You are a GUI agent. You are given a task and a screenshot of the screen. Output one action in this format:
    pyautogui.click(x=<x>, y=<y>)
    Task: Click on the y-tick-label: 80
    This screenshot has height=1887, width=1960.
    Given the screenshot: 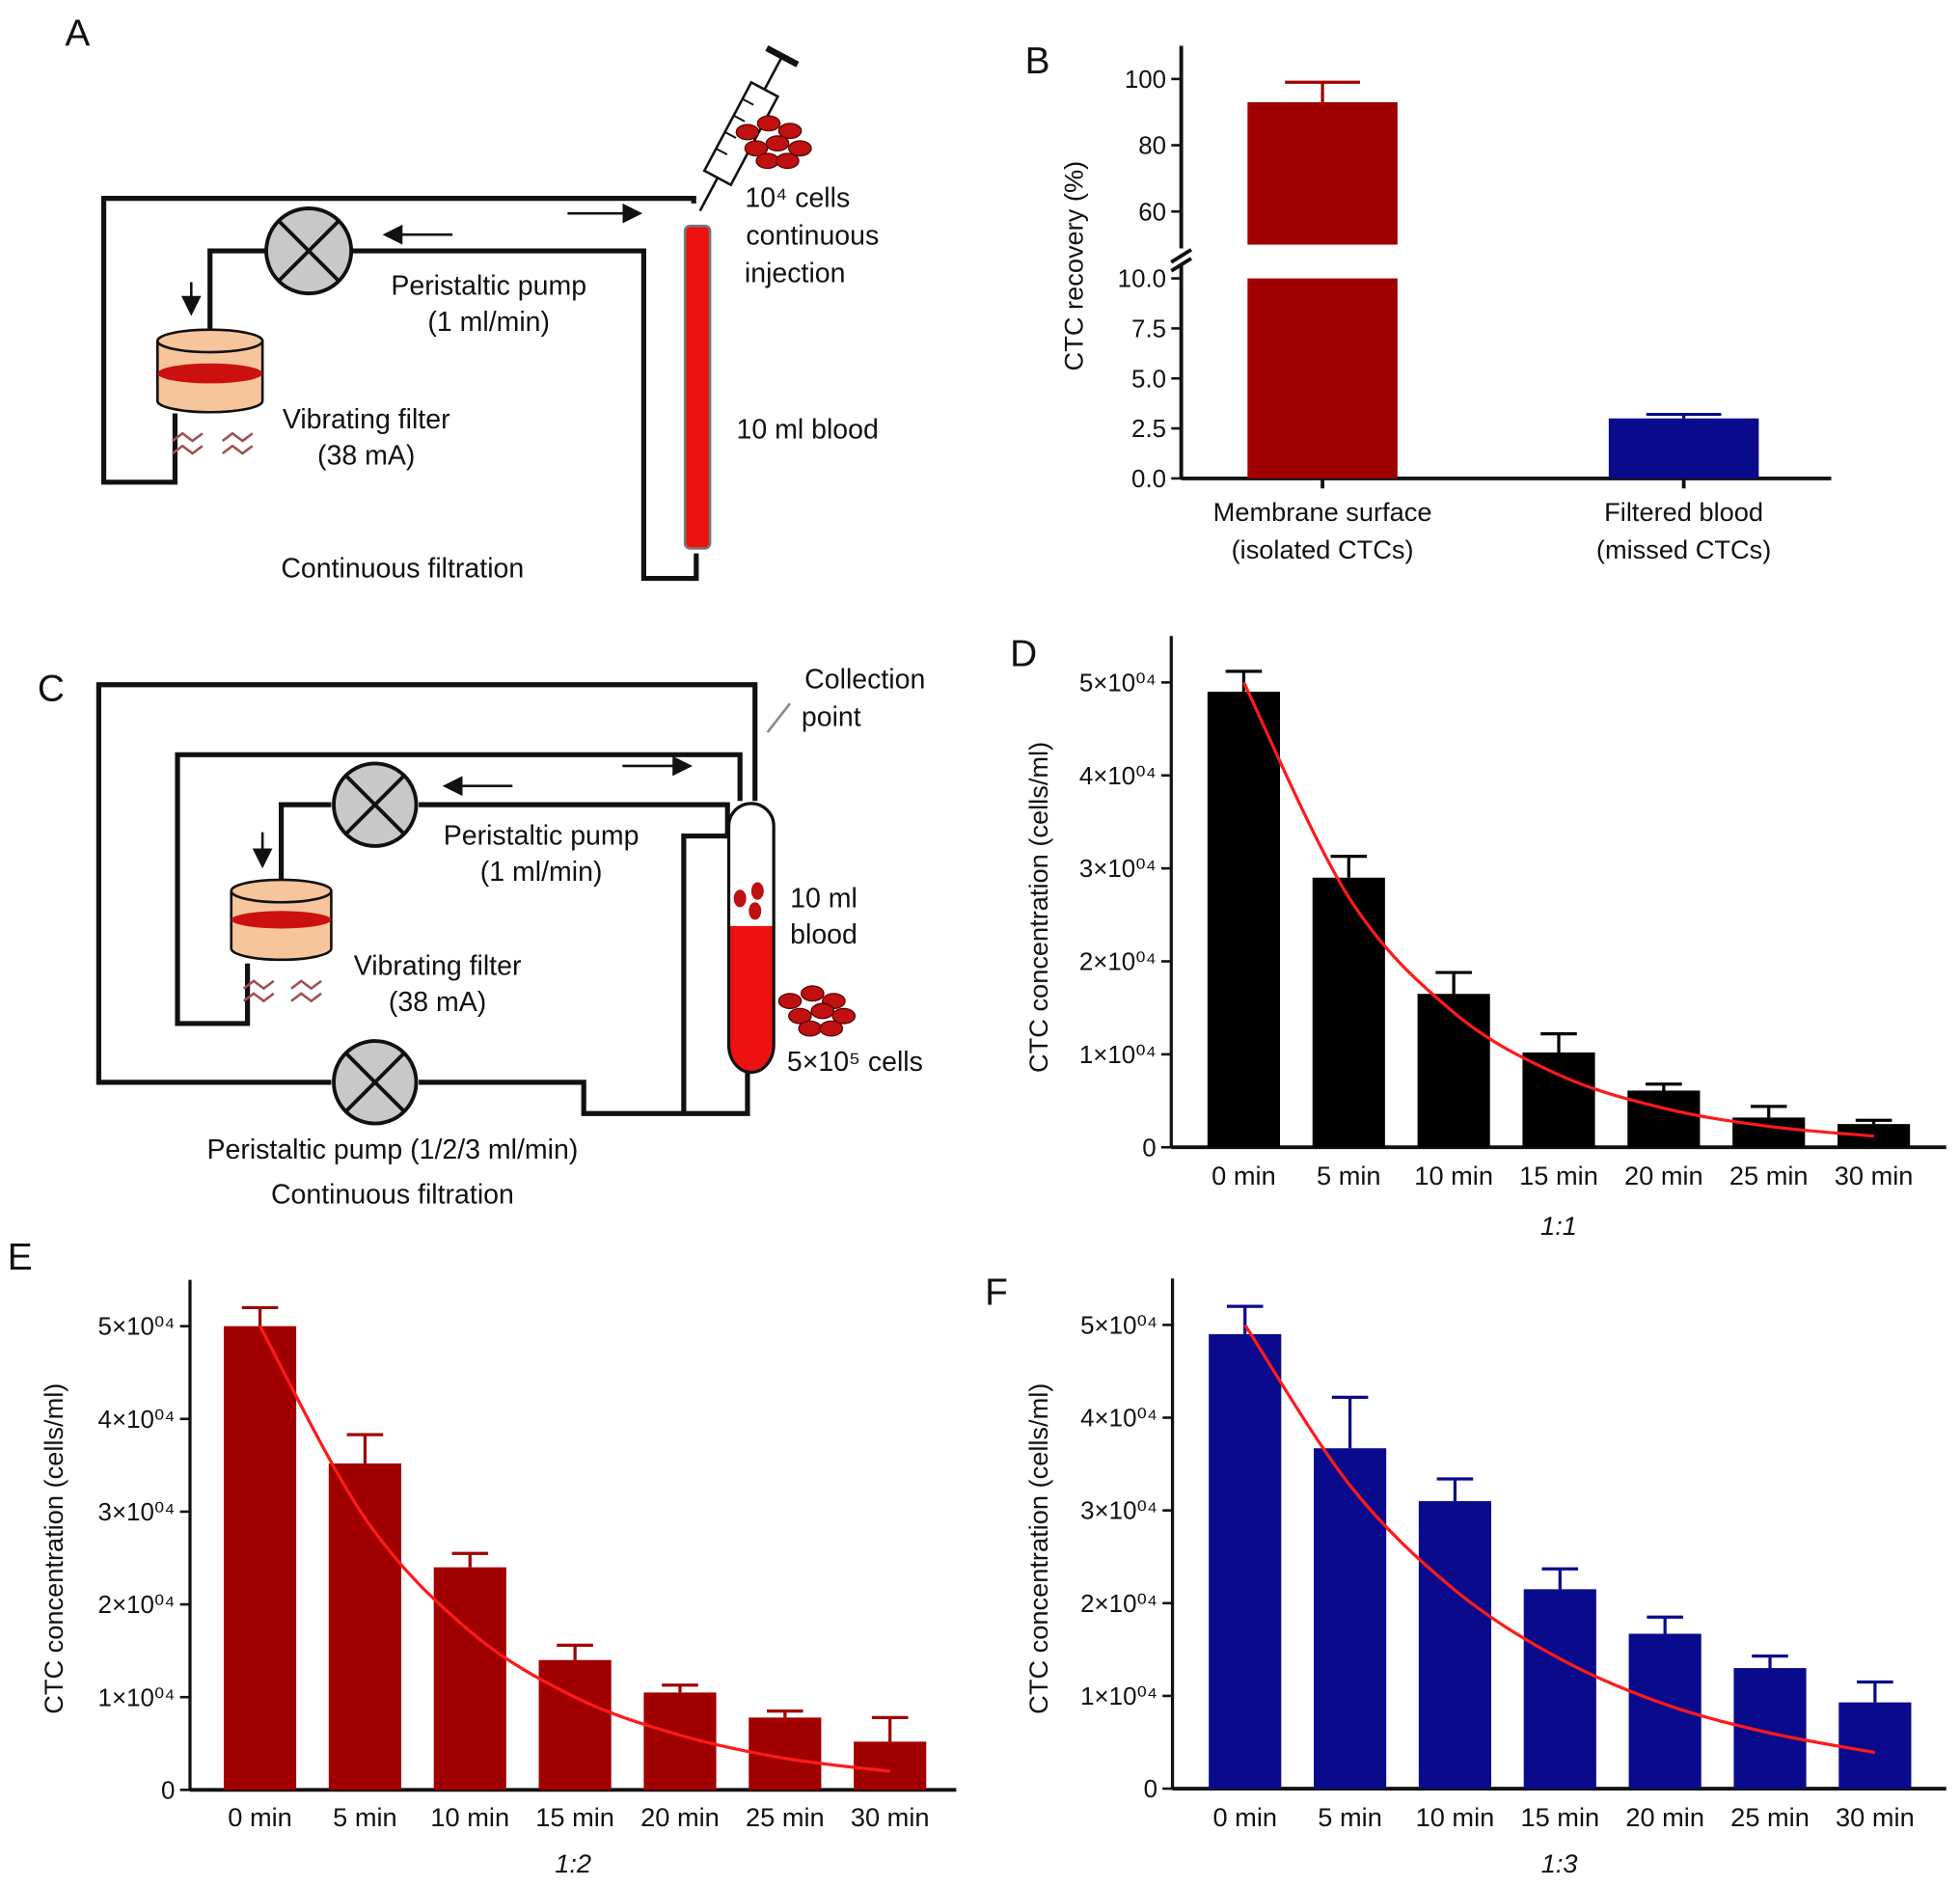 What is the action you would take?
    pyautogui.click(x=1152, y=146)
    